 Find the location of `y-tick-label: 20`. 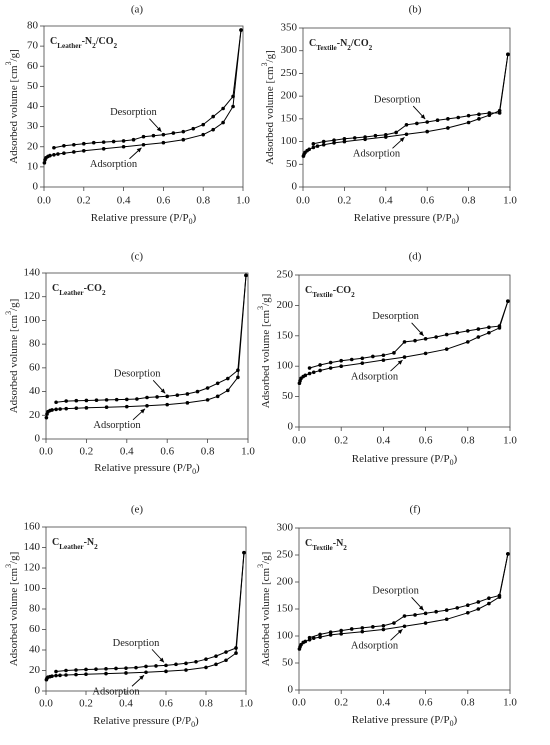

y-tick-label: 20 is located at coordinates (33, 146).